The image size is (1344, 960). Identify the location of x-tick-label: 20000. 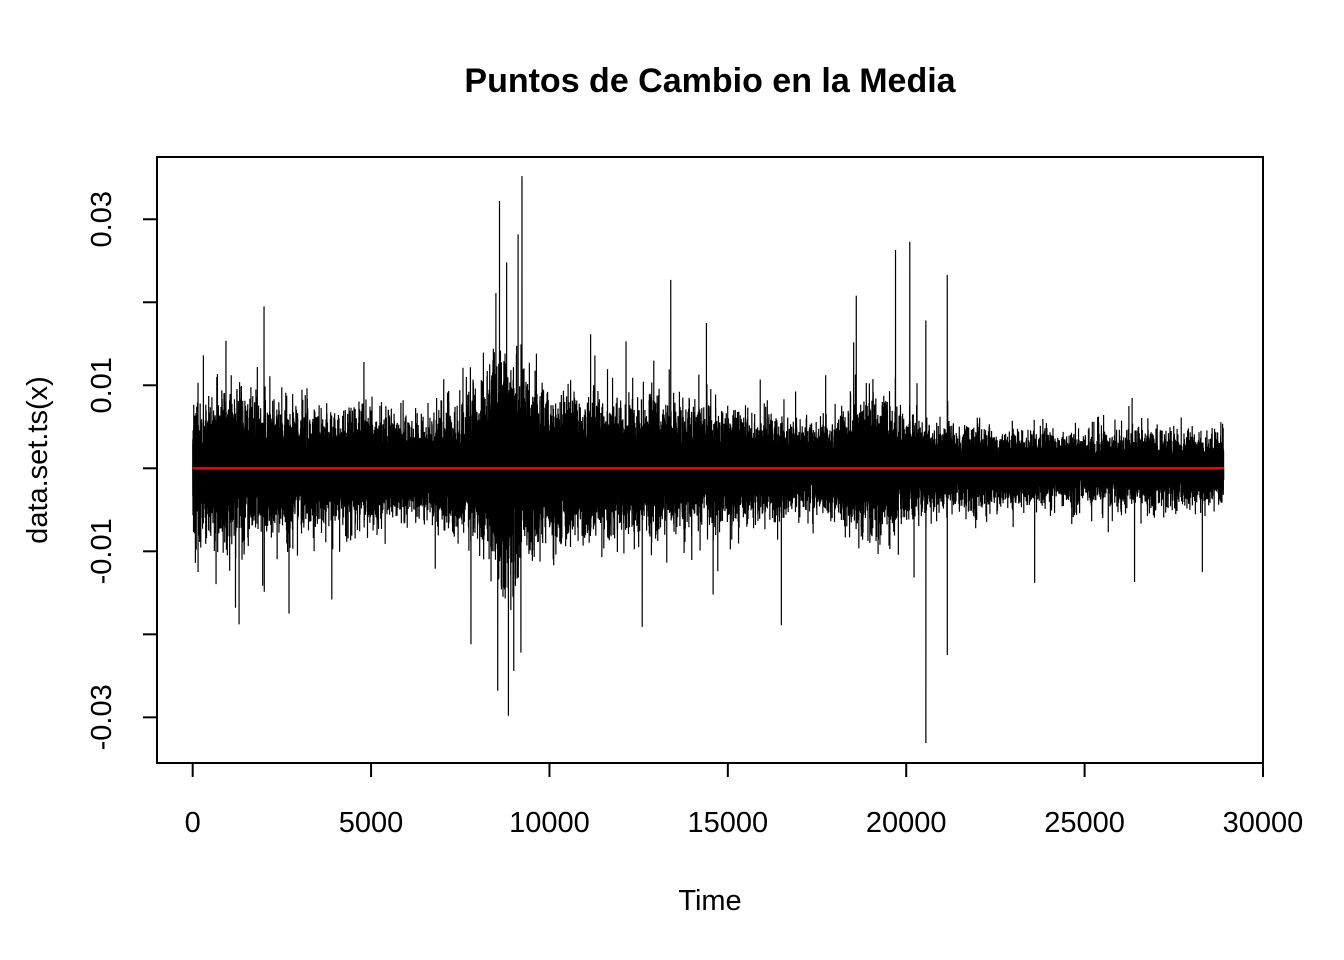
(906, 823).